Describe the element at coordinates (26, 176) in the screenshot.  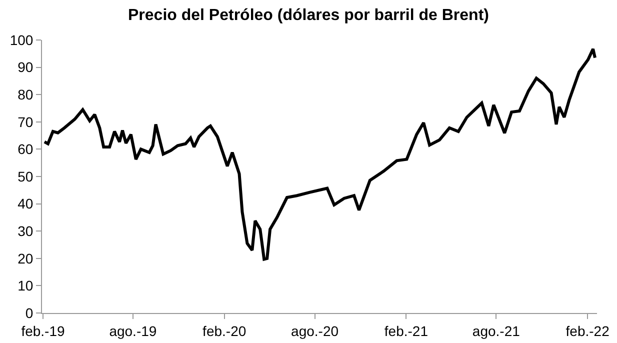
I see `y-tick-label: 50` at that location.